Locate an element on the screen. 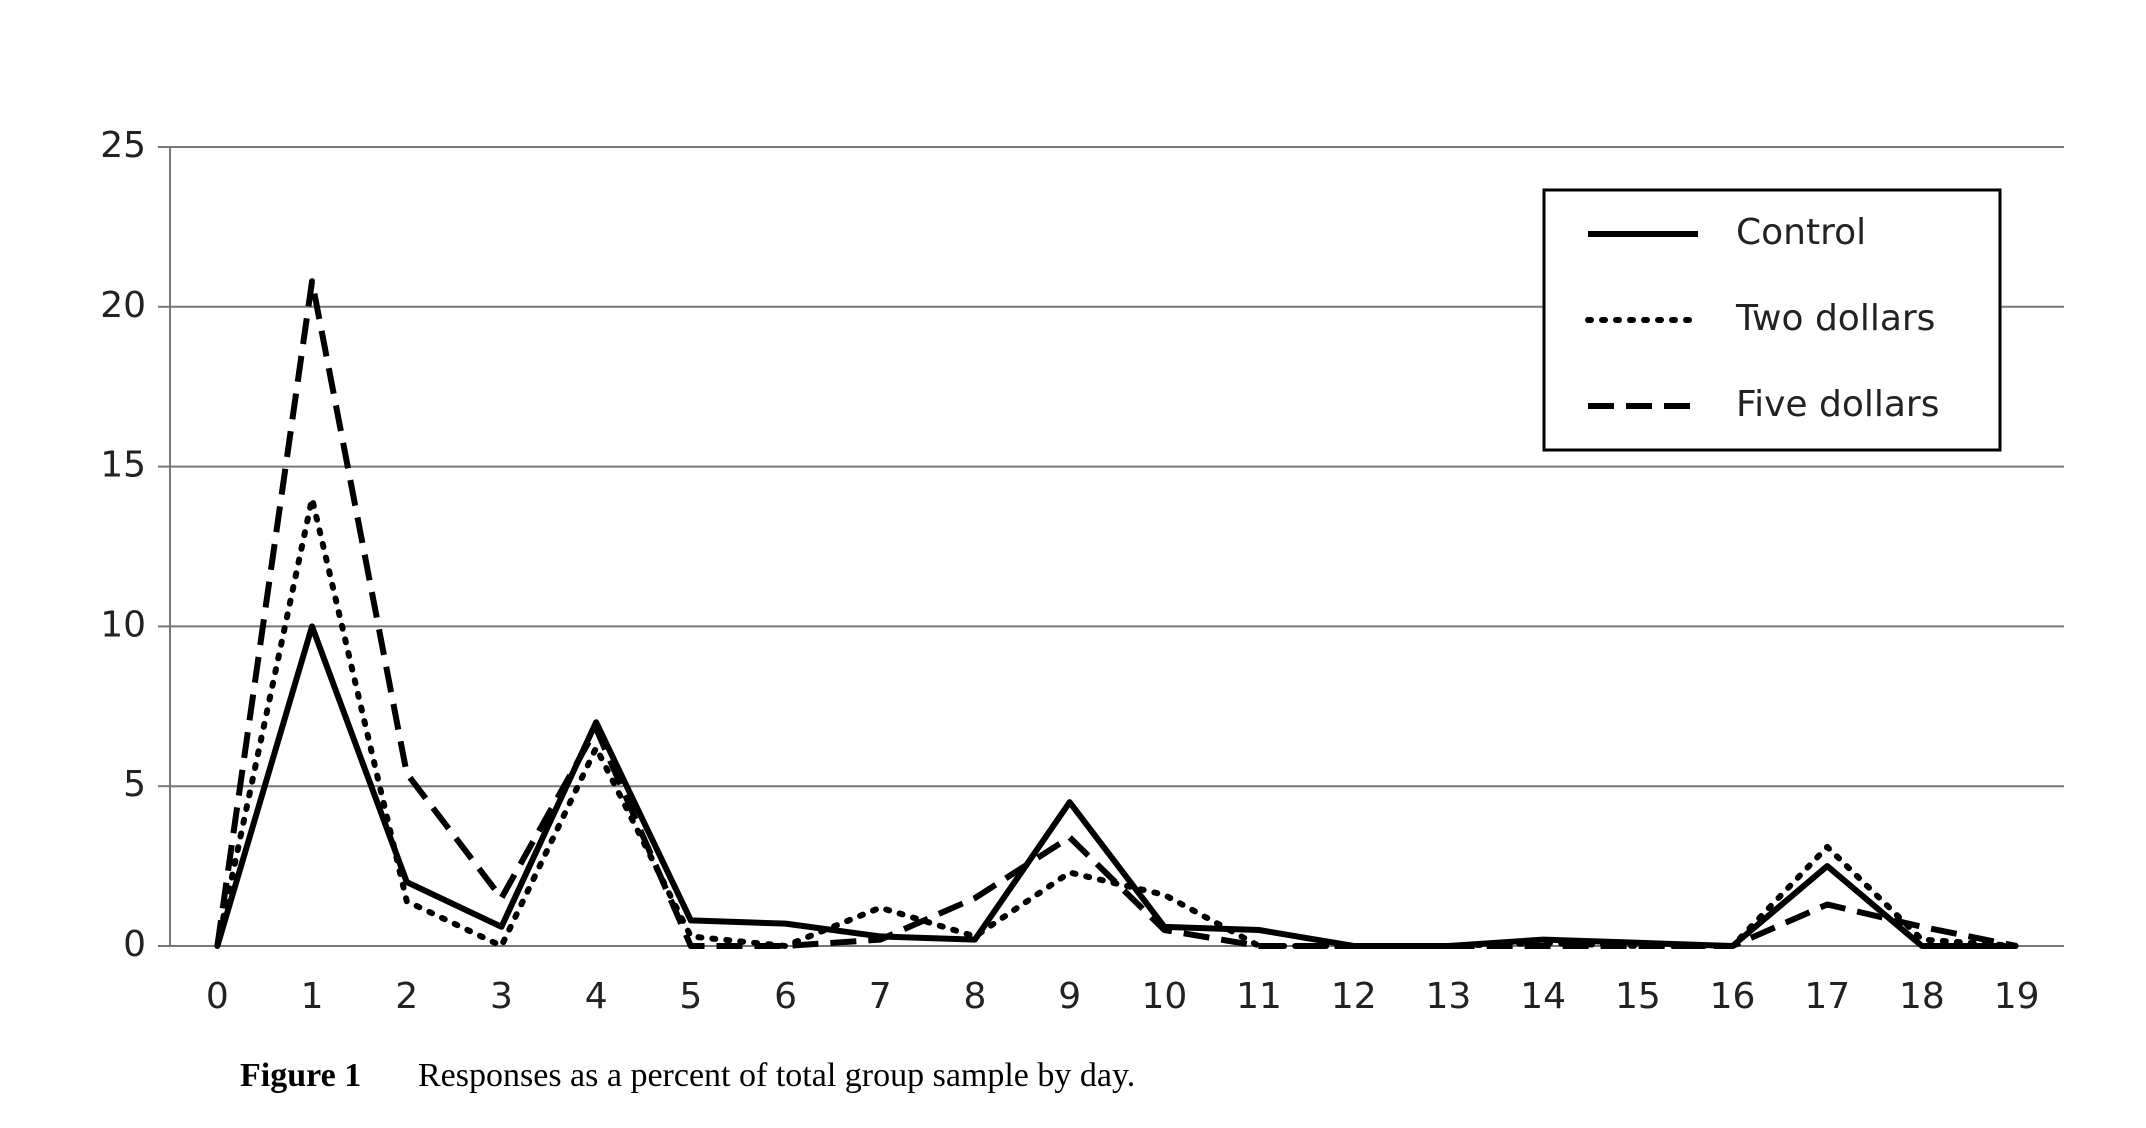 The image size is (2146, 1128). x-tick-label: 16 is located at coordinates (1733, 996).